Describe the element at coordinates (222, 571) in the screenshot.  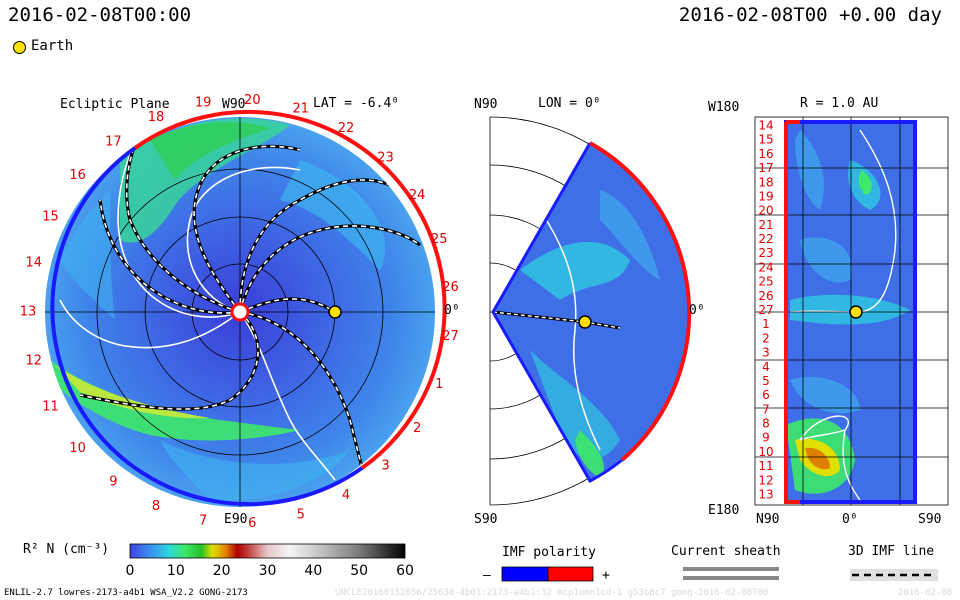
I see `colorbar-tick-label: 20` at that location.